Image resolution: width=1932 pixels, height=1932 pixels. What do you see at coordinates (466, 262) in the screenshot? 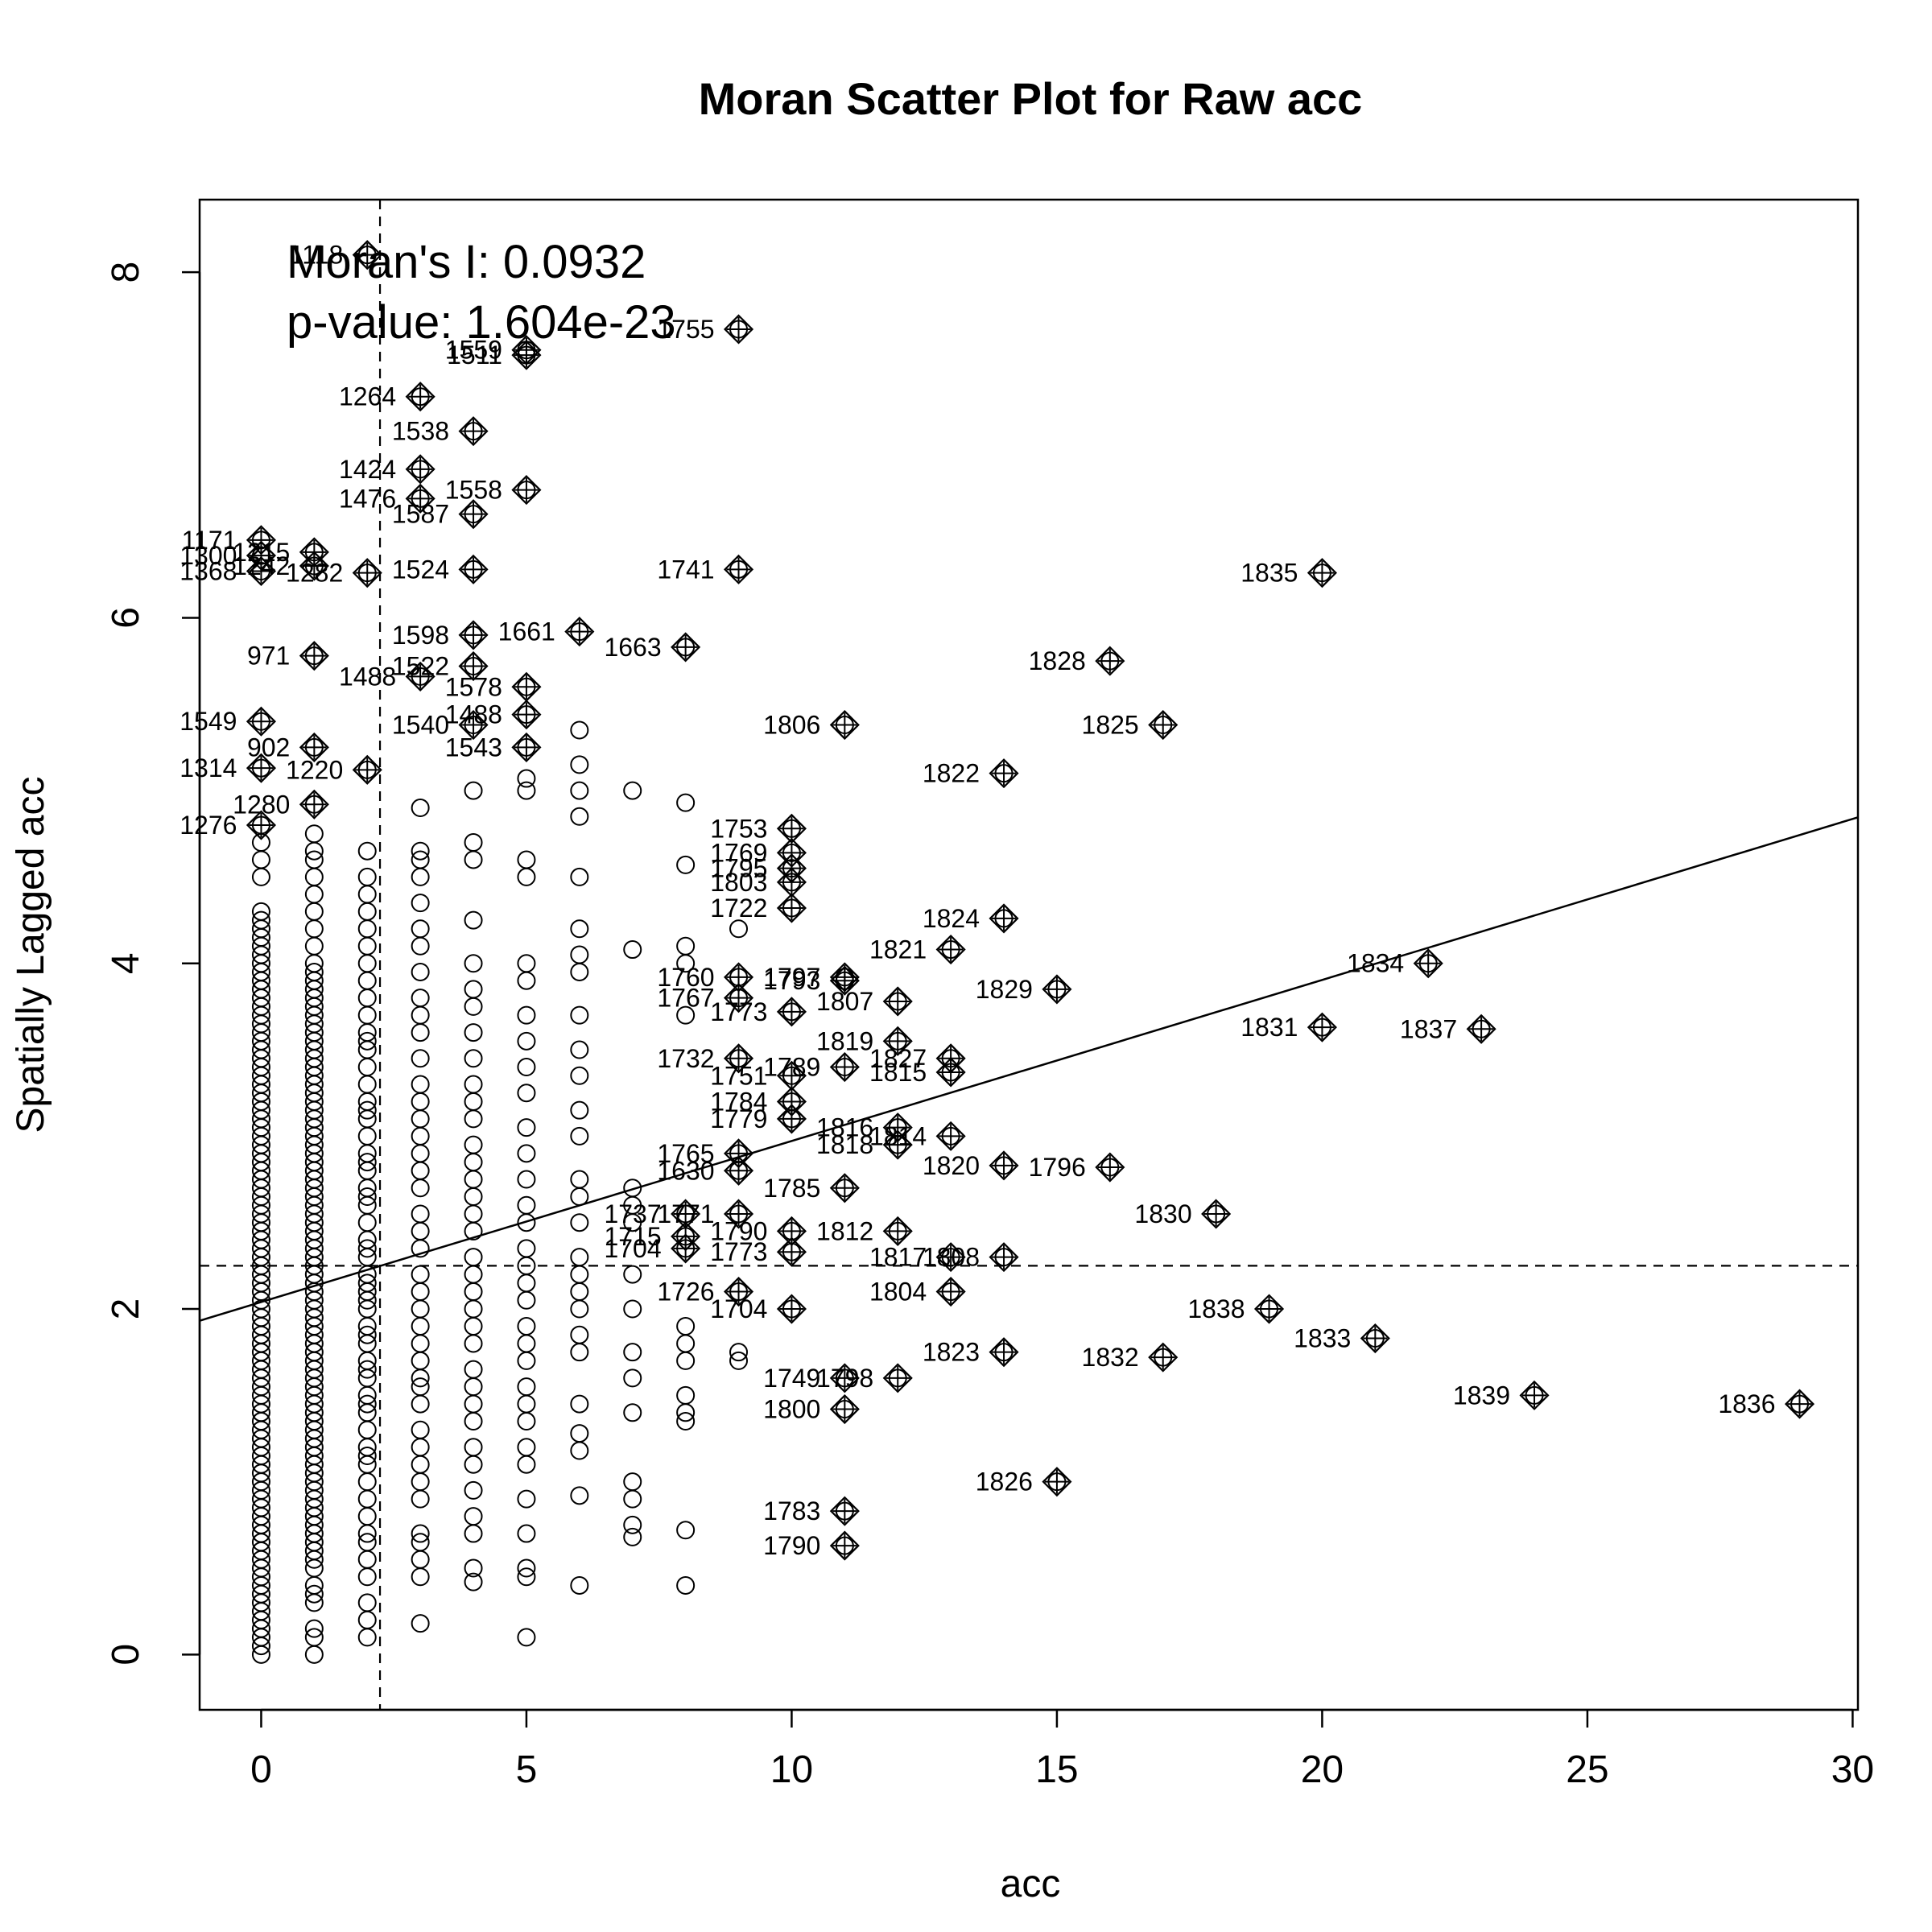
I see `morans-i-annotation: Moran's I: 0.0932` at bounding box center [466, 262].